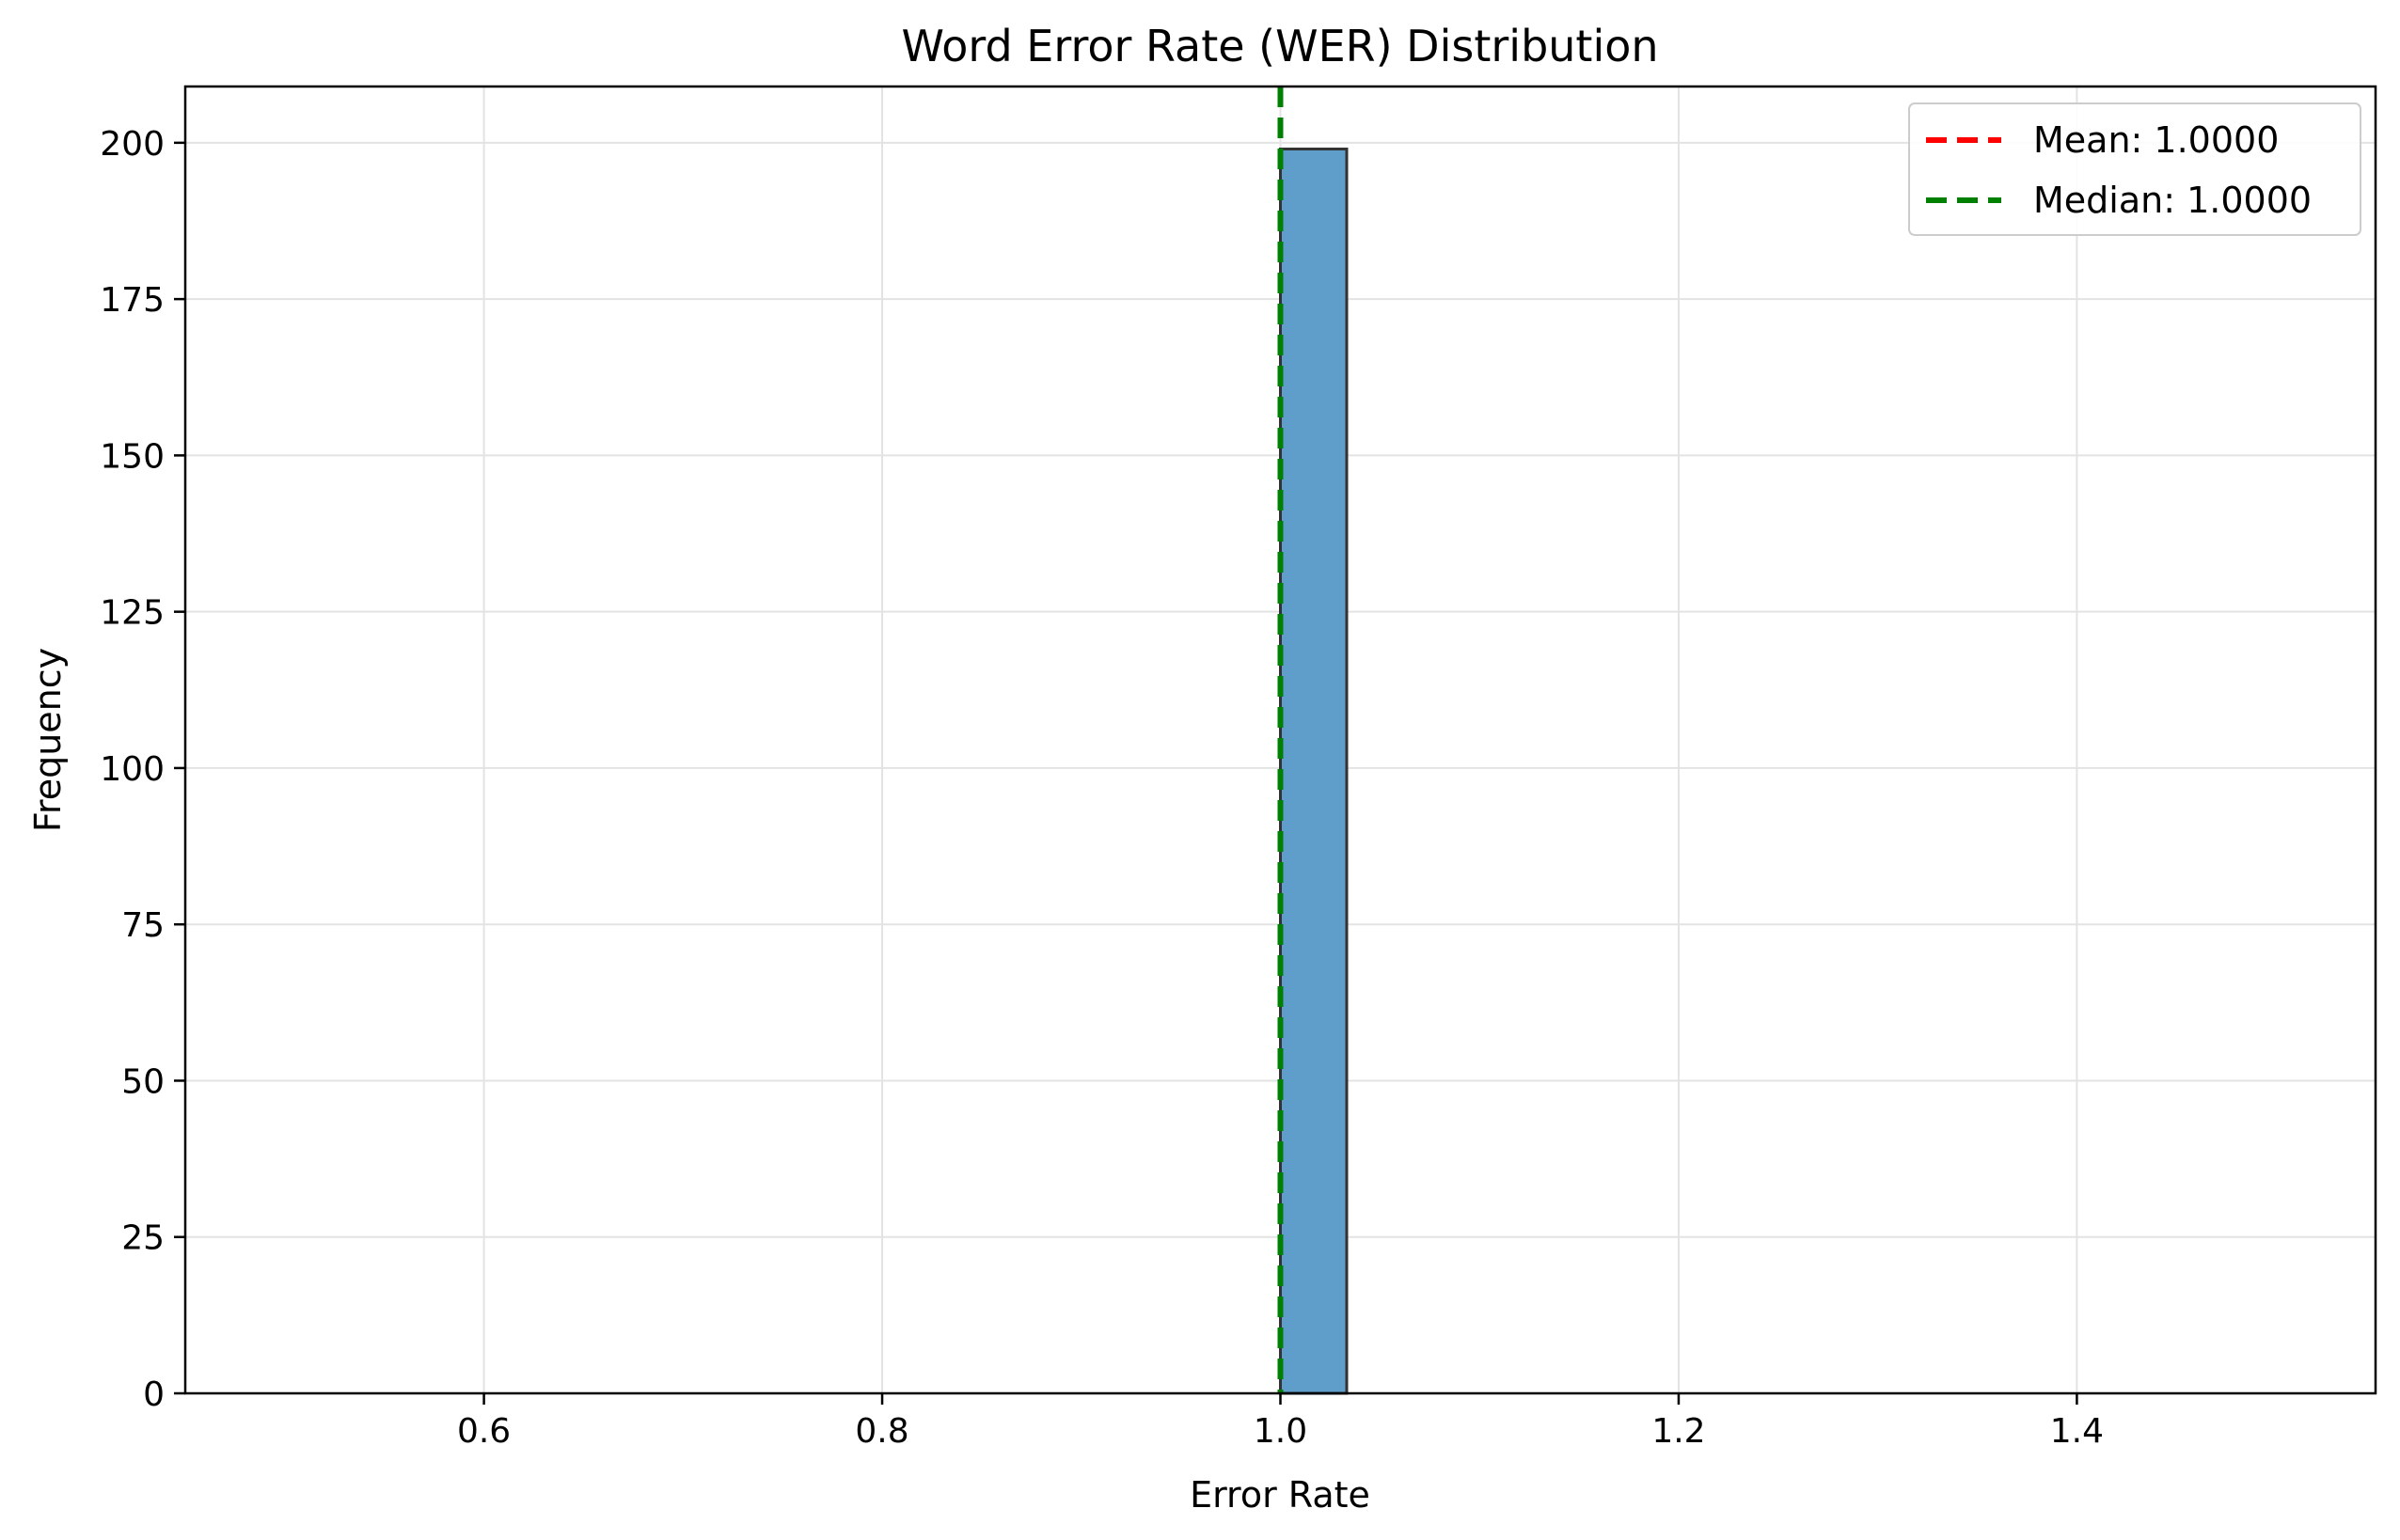  What do you see at coordinates (143, 1082) in the screenshot?
I see `y-tick-label: 50` at bounding box center [143, 1082].